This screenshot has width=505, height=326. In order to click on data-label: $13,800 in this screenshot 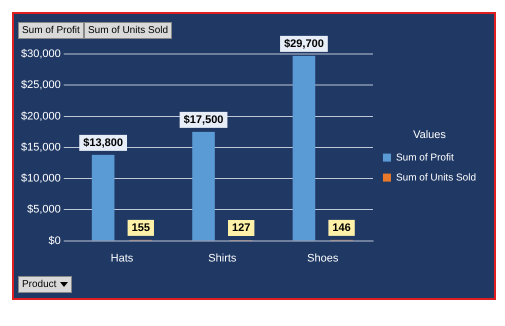, I will do `click(103, 142)`.